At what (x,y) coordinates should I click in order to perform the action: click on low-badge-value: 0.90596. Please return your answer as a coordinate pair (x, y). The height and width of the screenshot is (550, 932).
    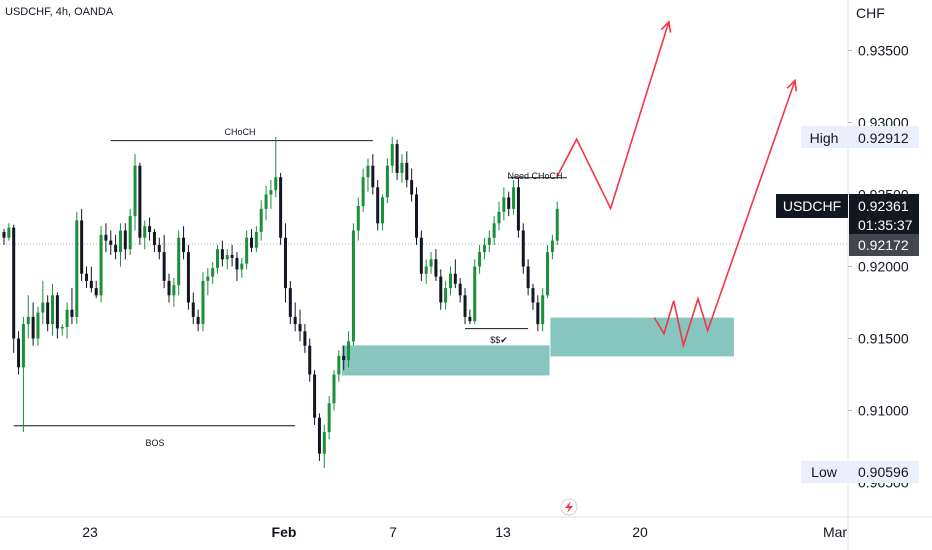
    Looking at the image, I should click on (883, 472).